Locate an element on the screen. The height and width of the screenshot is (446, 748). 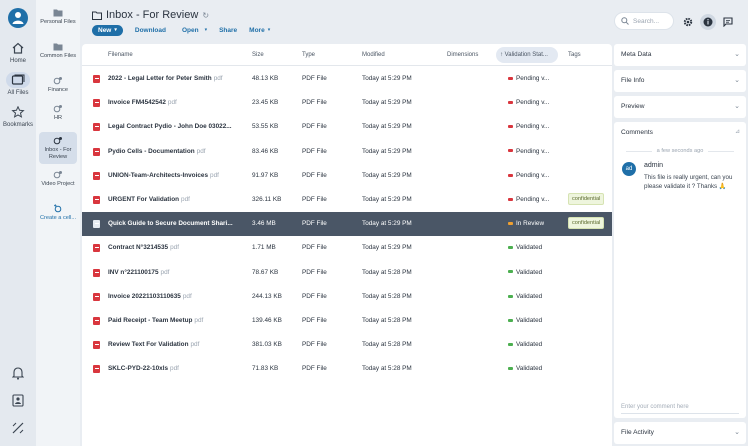
file-name: Review Text For Validation pdf is located at coordinates (178, 344).